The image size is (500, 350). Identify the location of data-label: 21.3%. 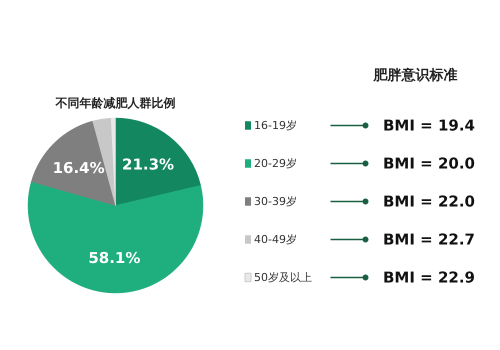
(148, 164).